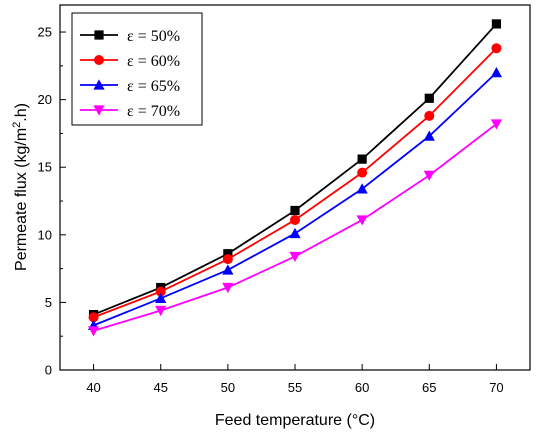  Describe the element at coordinates (153, 111) in the screenshot. I see `legend-label: ε = 70%` at that location.